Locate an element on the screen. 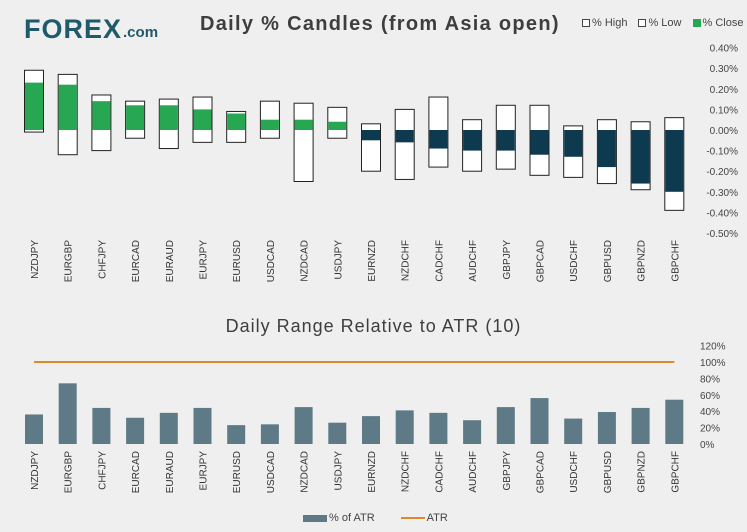  legend-label-low: % Low is located at coordinates (665, 23).